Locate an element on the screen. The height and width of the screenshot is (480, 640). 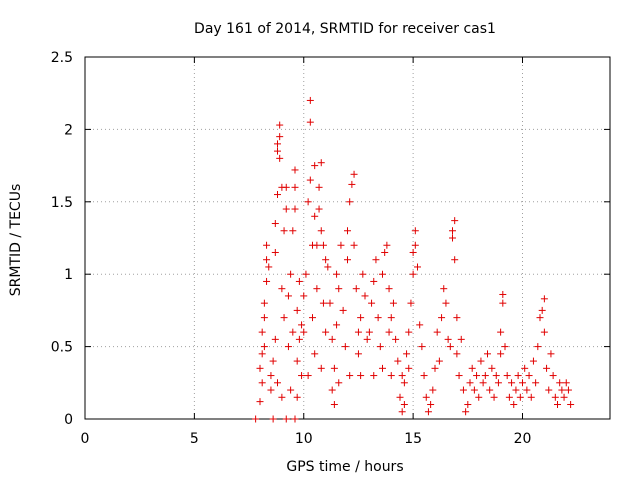
y-tick-label: 0.5 is located at coordinates (62, 348).